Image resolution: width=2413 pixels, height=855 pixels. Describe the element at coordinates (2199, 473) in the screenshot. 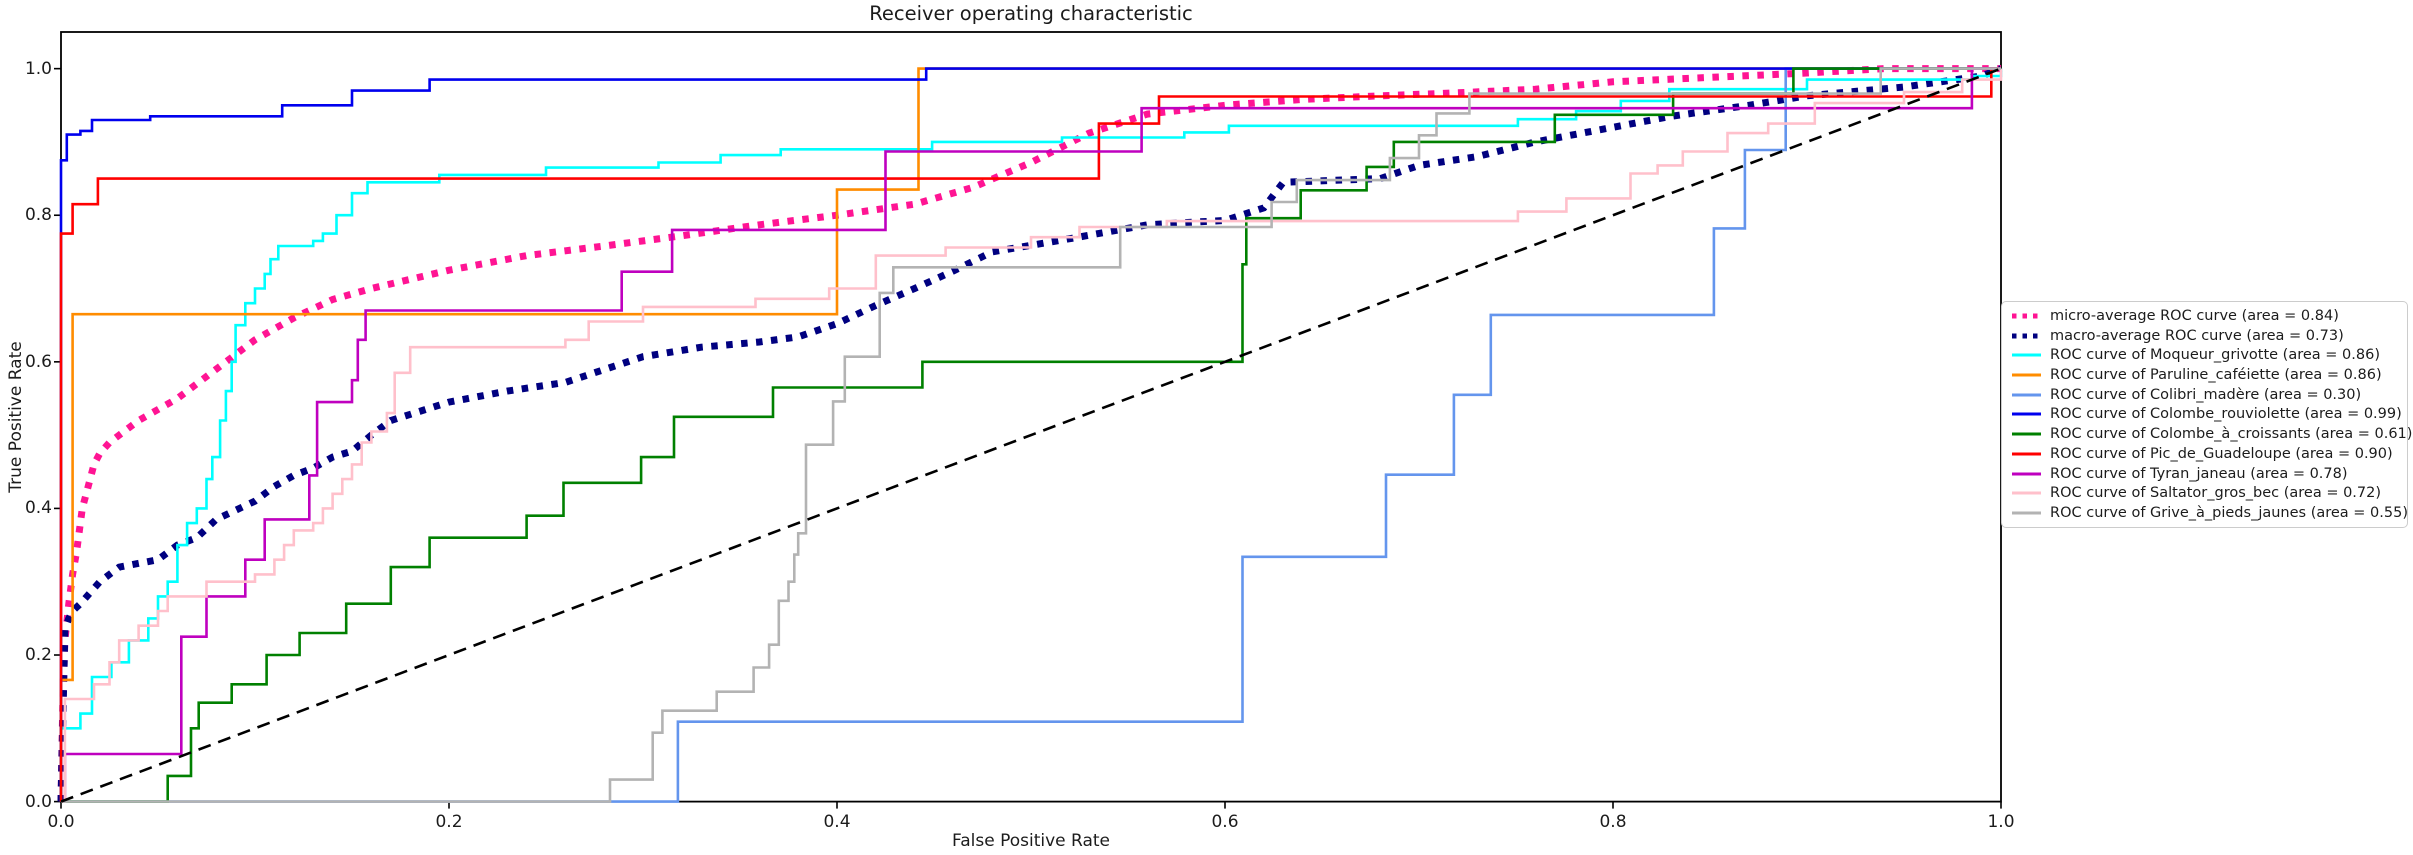

I see `legend-item-label: ROC curve of Tyran_janeau (area = 0.78)` at that location.